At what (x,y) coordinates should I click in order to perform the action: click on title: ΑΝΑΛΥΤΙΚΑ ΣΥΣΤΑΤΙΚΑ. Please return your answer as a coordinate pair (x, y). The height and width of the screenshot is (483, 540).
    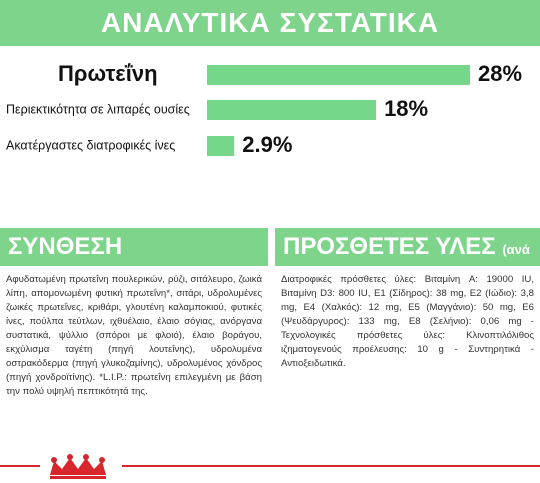
    Looking at the image, I should click on (270, 22).